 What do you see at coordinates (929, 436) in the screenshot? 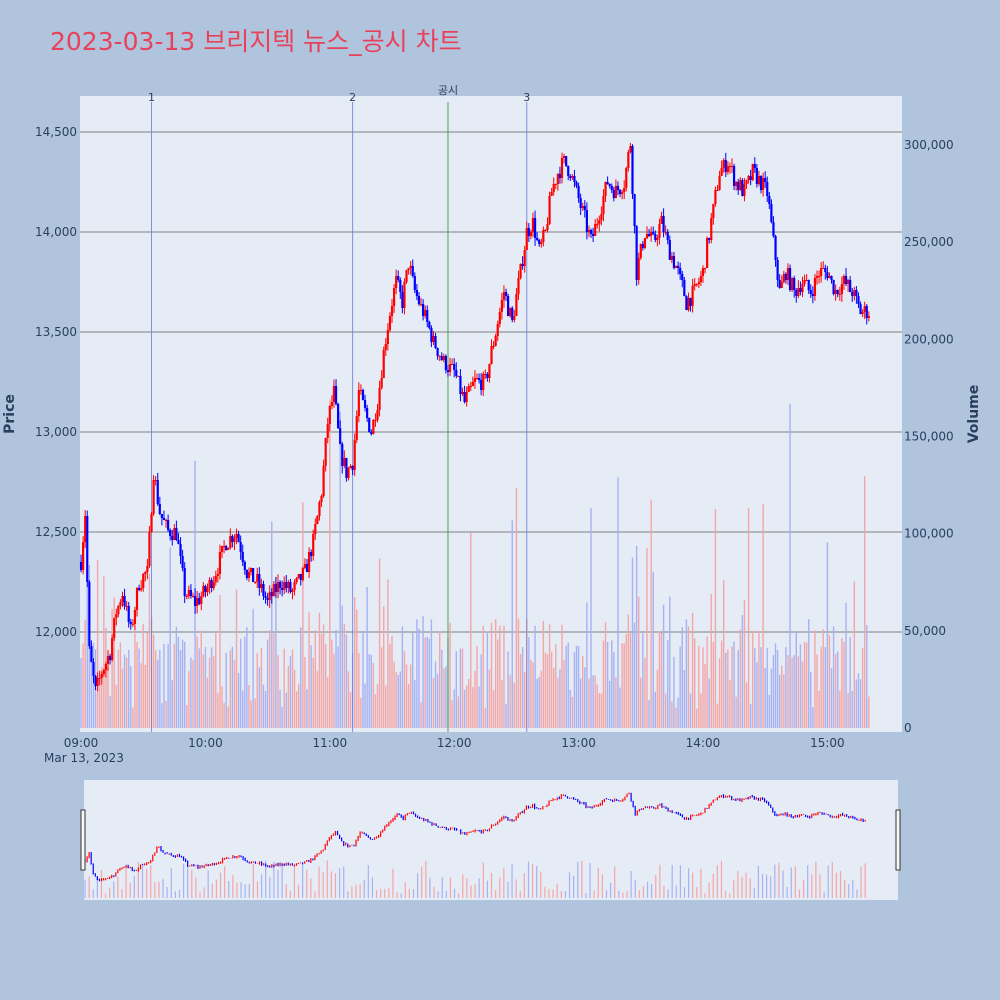
I see `y2-tick-label: 150,000` at bounding box center [929, 436].